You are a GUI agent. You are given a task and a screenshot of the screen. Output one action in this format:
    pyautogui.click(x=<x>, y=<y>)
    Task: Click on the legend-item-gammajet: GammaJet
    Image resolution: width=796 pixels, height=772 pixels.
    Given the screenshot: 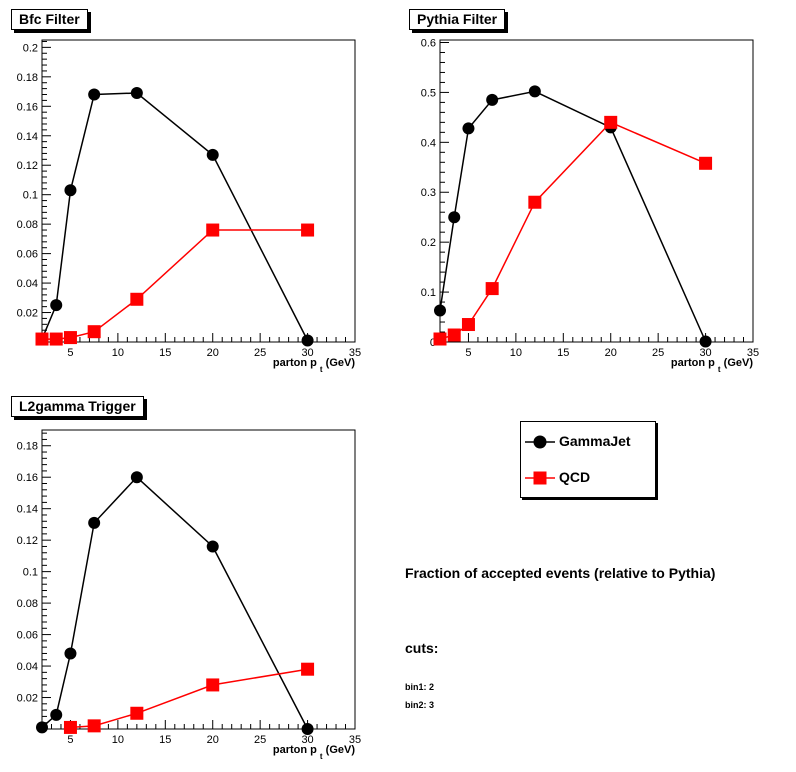 What is the action you would take?
    pyautogui.click(x=588, y=442)
    